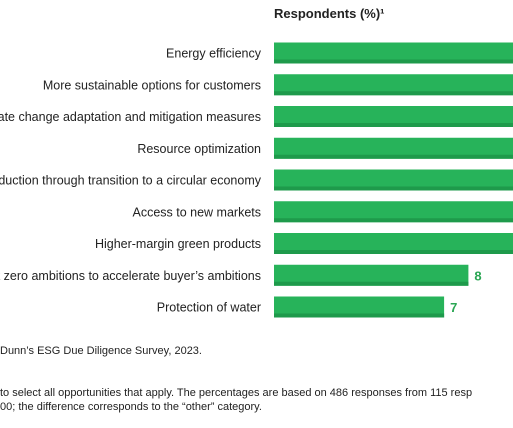 This screenshot has height=428, width=513. Describe the element at coordinates (101, 351) in the screenshot. I see `source-note: Dunn’s ESG Due Diligence Survey, 2023.` at that location.